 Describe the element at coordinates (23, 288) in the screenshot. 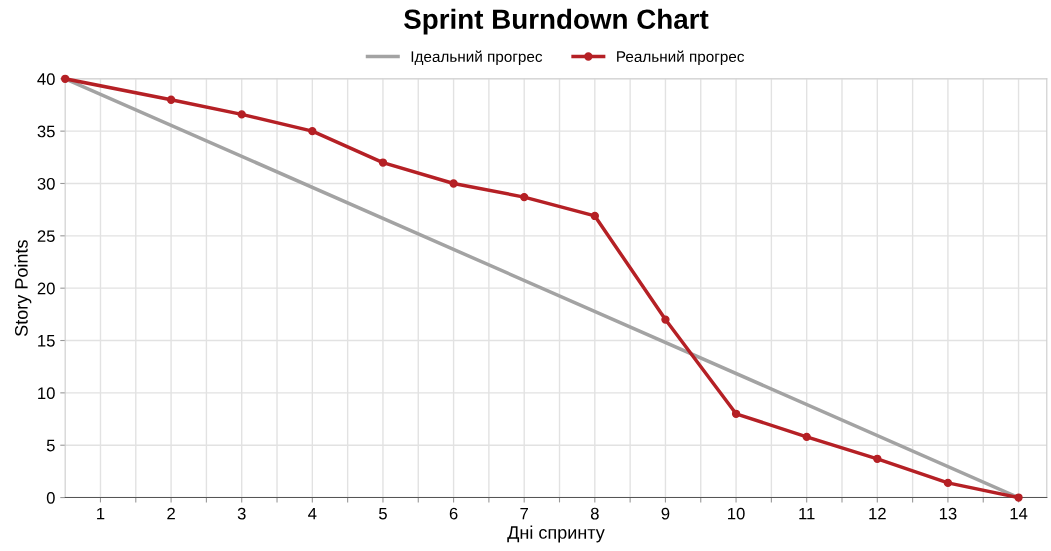

I see `y-axis-title: Story Points` at that location.